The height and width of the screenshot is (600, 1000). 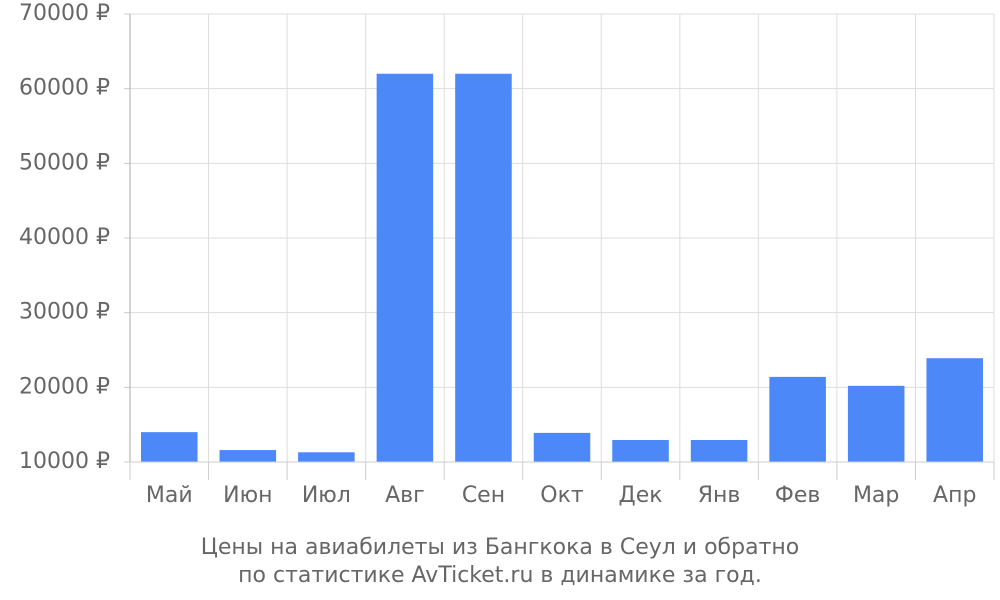 What do you see at coordinates (64, 88) in the screenshot?
I see `y-tick-label: 60000 ₽` at bounding box center [64, 88].